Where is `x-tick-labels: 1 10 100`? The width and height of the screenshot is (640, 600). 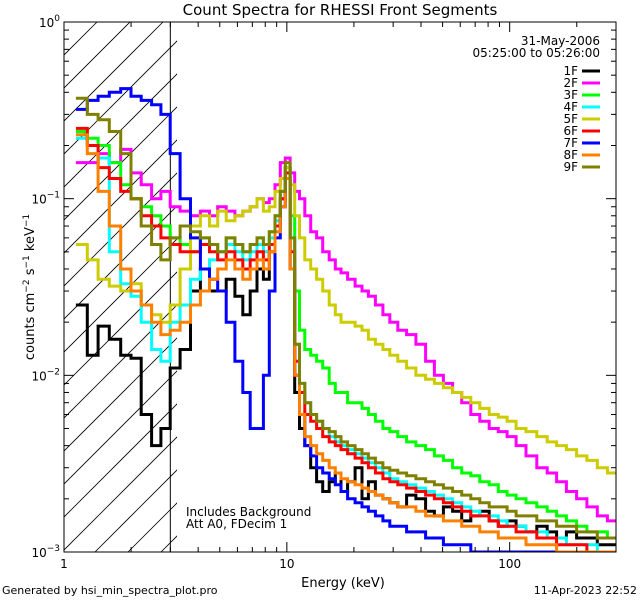 x-tick-labels: 1 10 100 is located at coordinates (290, 564).